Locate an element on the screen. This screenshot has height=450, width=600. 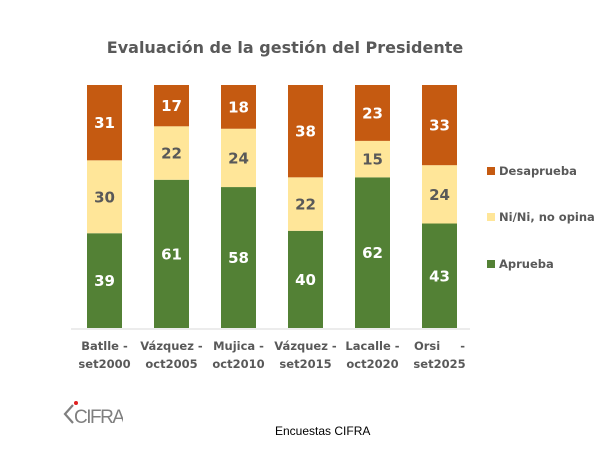
legend-item: Ni/Ni, no opina is located at coordinates (541, 217).